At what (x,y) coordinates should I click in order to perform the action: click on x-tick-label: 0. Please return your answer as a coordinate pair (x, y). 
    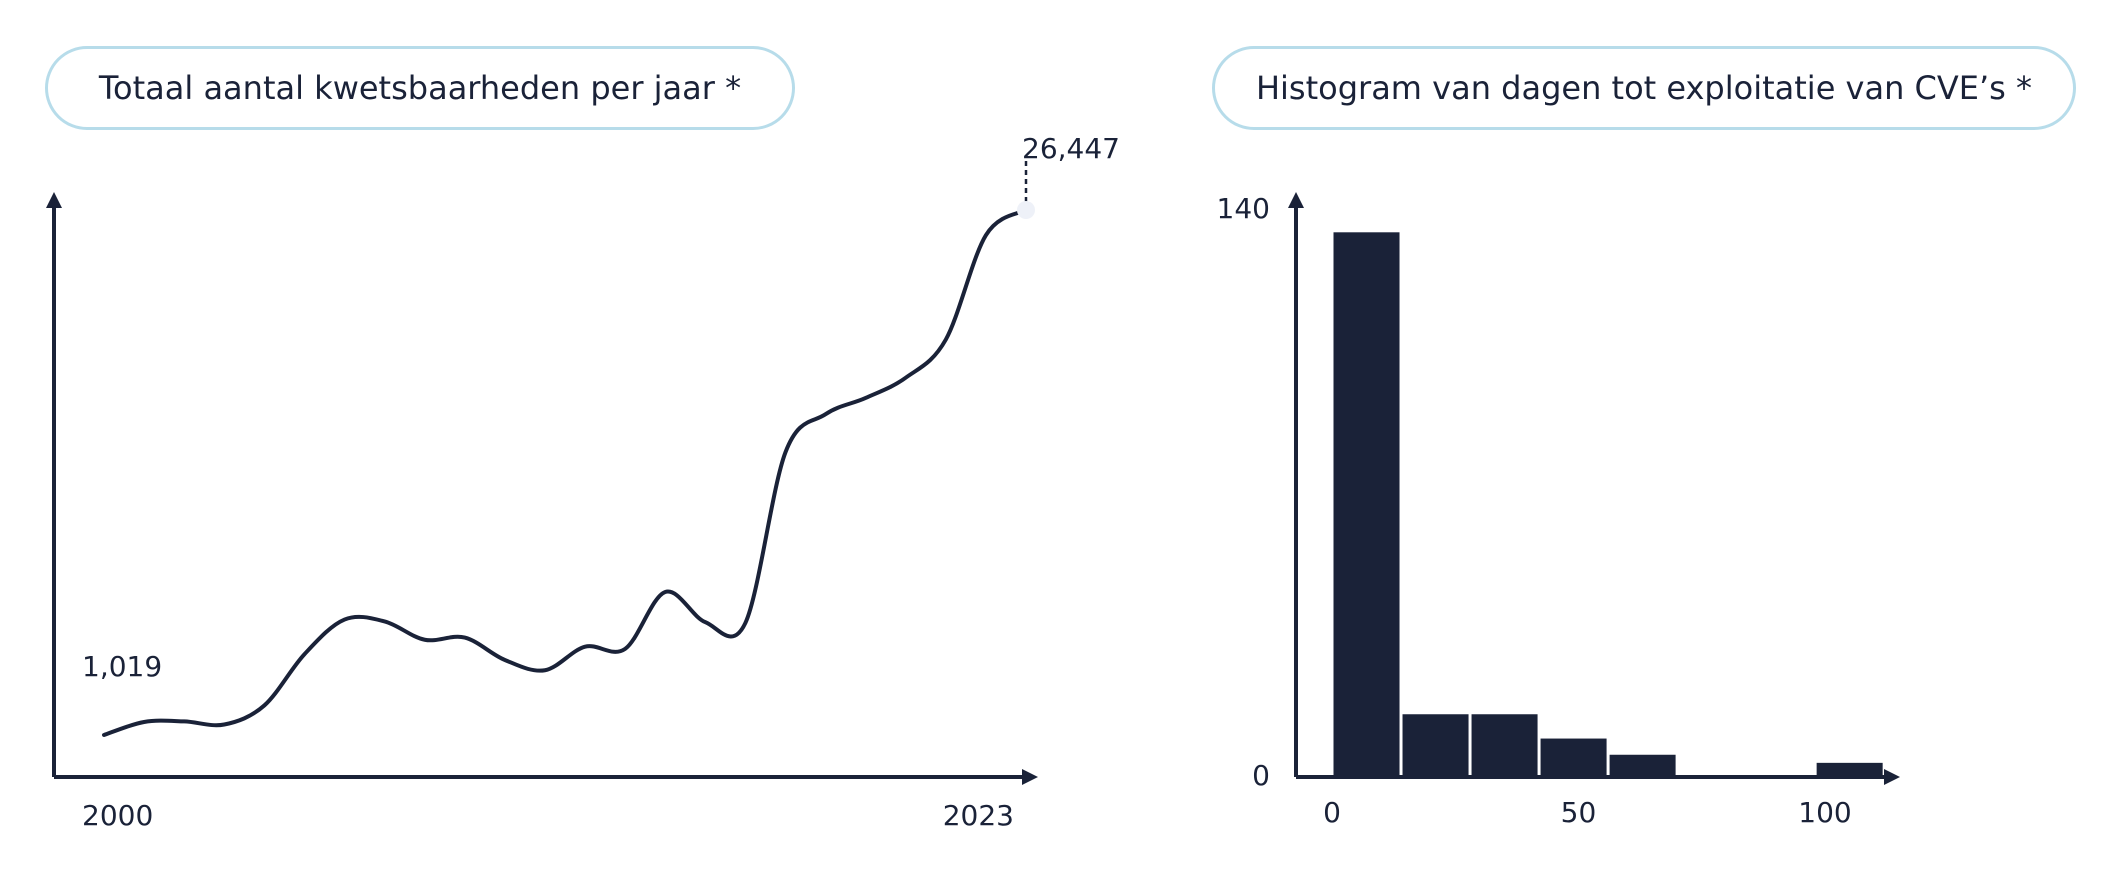
    Looking at the image, I should click on (1332, 812).